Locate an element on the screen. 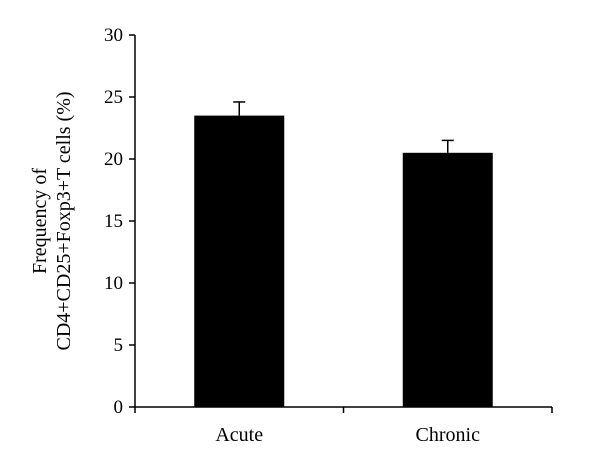 This screenshot has height=468, width=600. category-labels: Acute Chronic is located at coordinates (347, 435).